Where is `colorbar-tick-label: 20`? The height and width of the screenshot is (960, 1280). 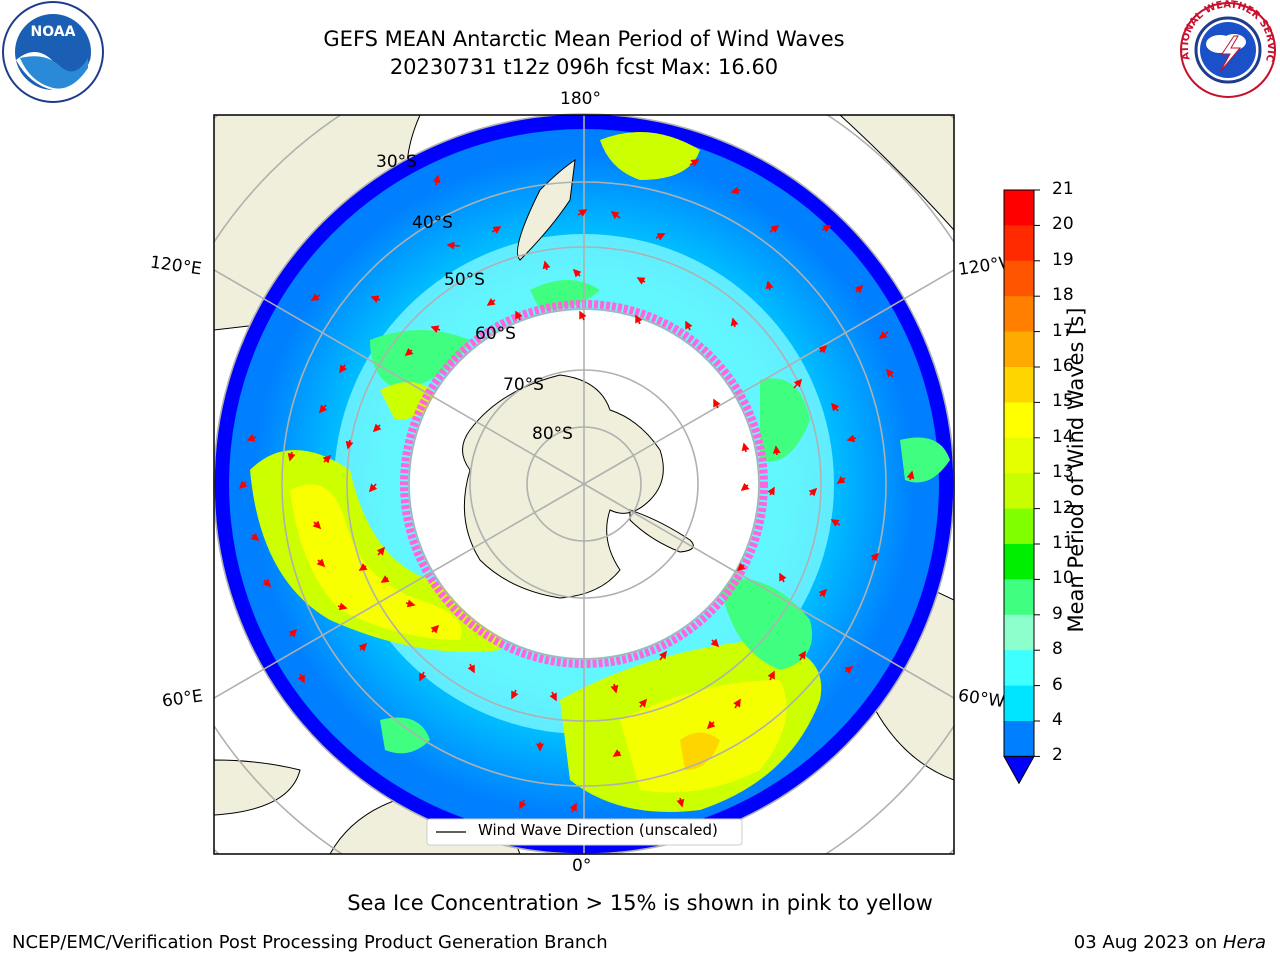 colorbar-tick-label: 20 is located at coordinates (1063, 224).